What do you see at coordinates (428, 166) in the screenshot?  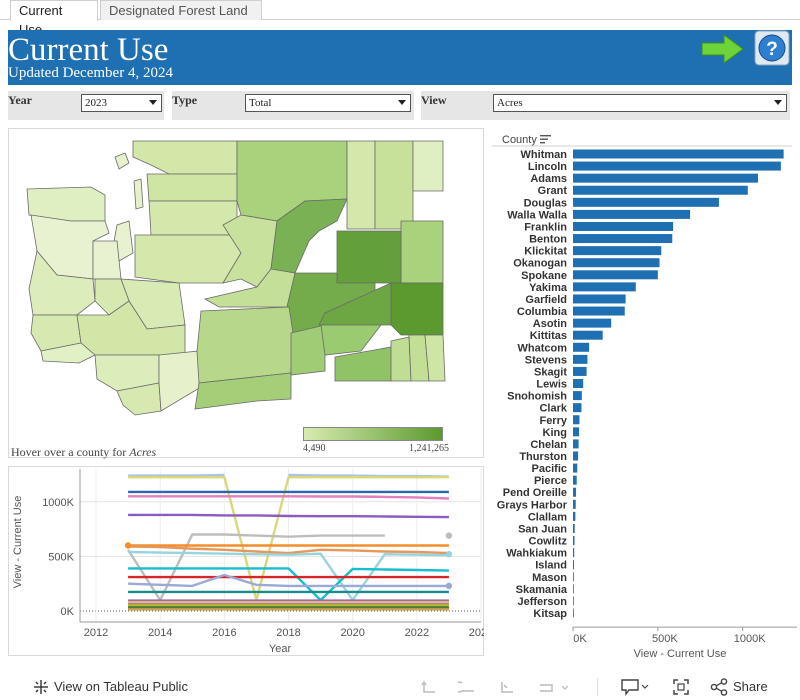 I see `county-pend-oreille` at bounding box center [428, 166].